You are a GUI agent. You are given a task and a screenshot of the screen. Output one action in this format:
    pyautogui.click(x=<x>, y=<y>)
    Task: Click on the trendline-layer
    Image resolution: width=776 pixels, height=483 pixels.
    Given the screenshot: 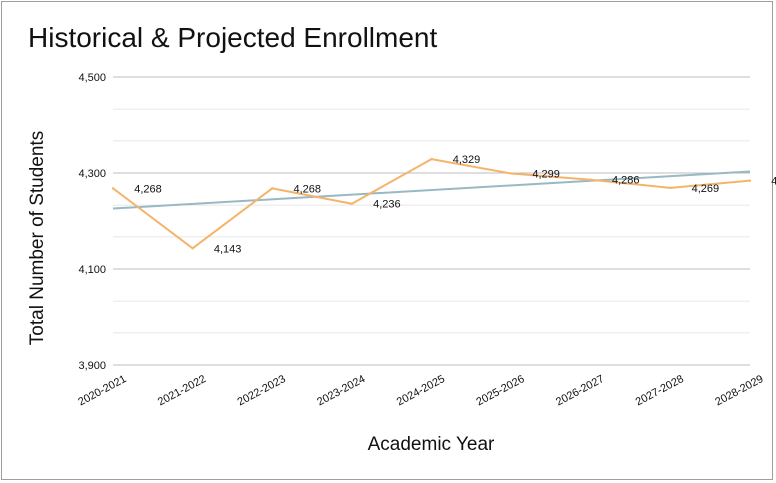 What is the action you would take?
    pyautogui.click(x=431, y=190)
    